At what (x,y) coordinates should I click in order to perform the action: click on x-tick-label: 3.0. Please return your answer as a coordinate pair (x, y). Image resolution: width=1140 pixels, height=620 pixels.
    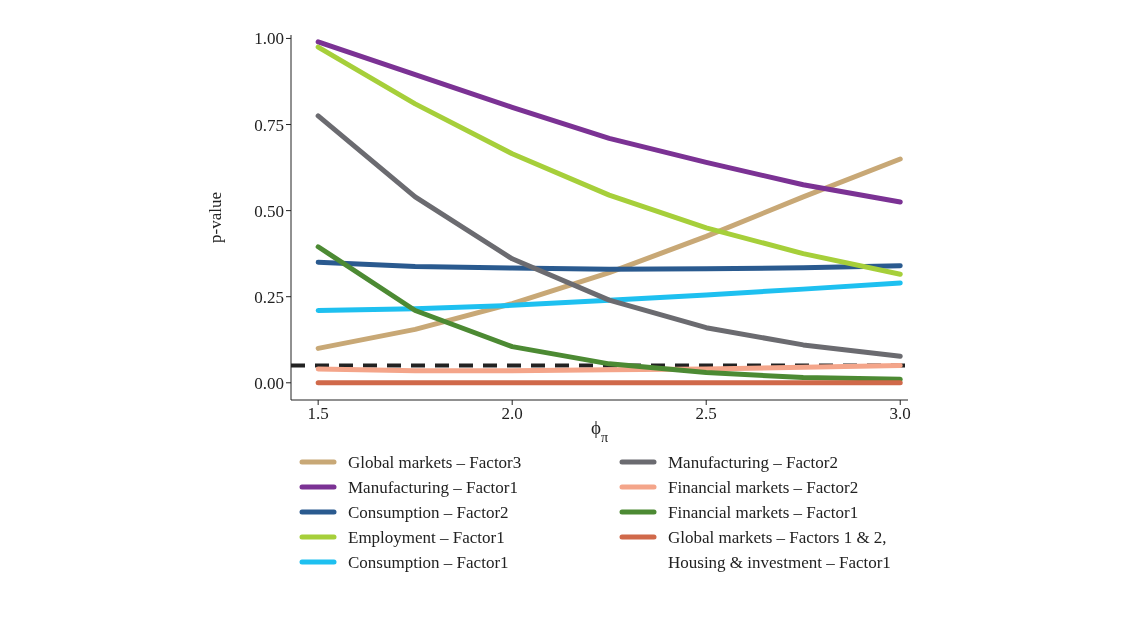
    Looking at the image, I should click on (900, 414).